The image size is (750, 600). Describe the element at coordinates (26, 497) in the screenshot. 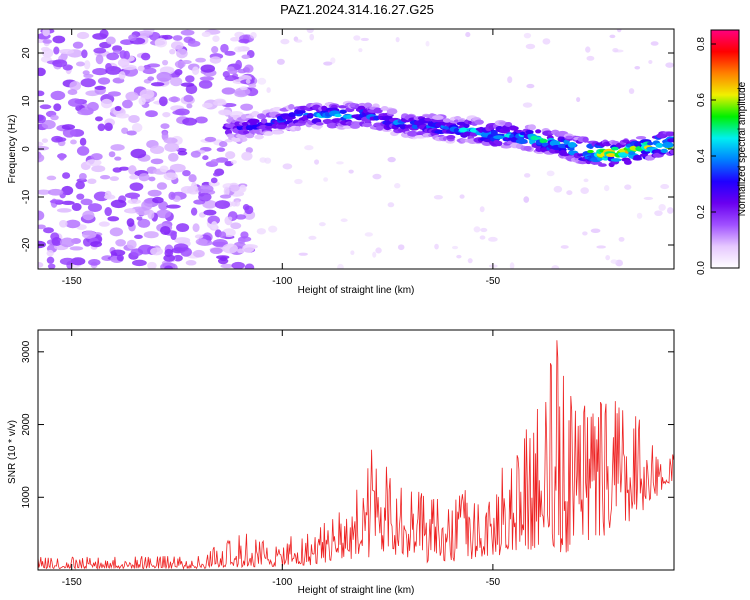

I see `snr-y-tick-label: 1000` at that location.